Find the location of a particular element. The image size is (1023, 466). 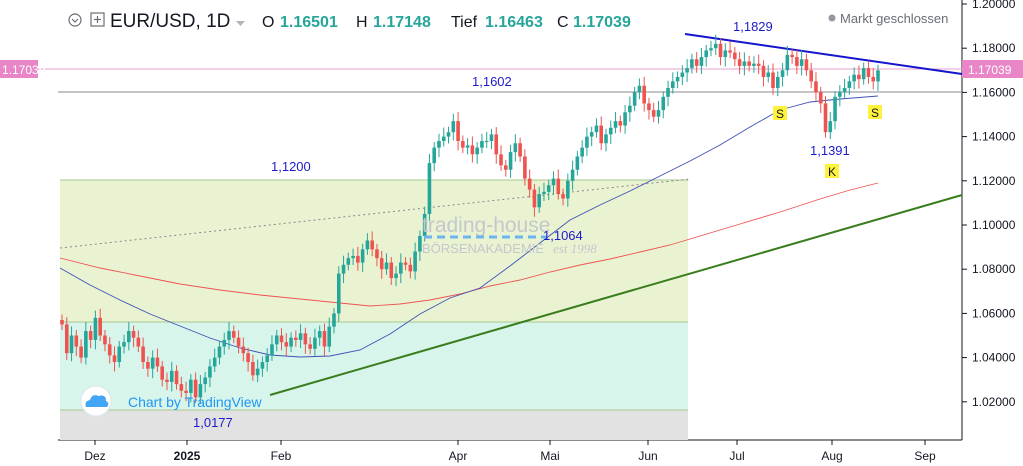

symbol-dropdown-icon is located at coordinates (240, 23).